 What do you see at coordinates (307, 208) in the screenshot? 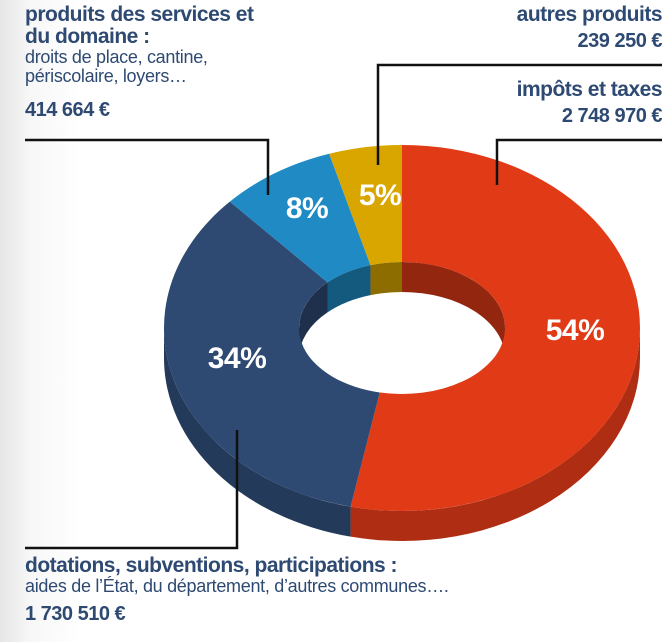
I see `value-label: 8%` at bounding box center [307, 208].